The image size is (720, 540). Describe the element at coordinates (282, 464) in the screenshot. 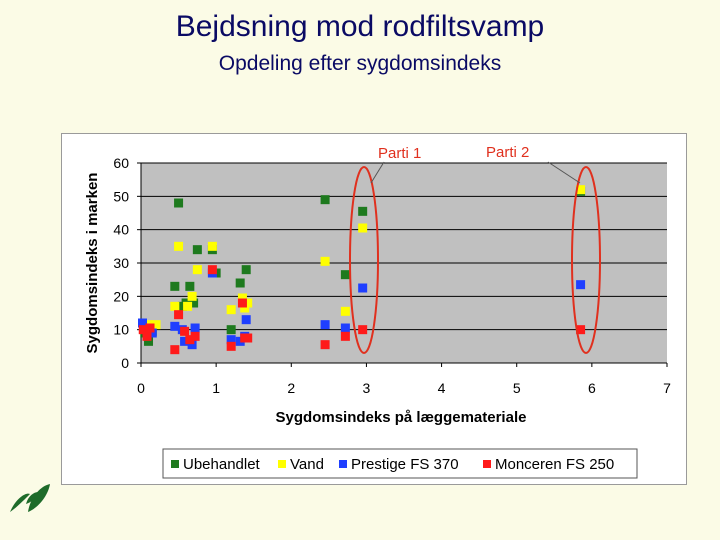

I see `legend-marker-vand` at that location.